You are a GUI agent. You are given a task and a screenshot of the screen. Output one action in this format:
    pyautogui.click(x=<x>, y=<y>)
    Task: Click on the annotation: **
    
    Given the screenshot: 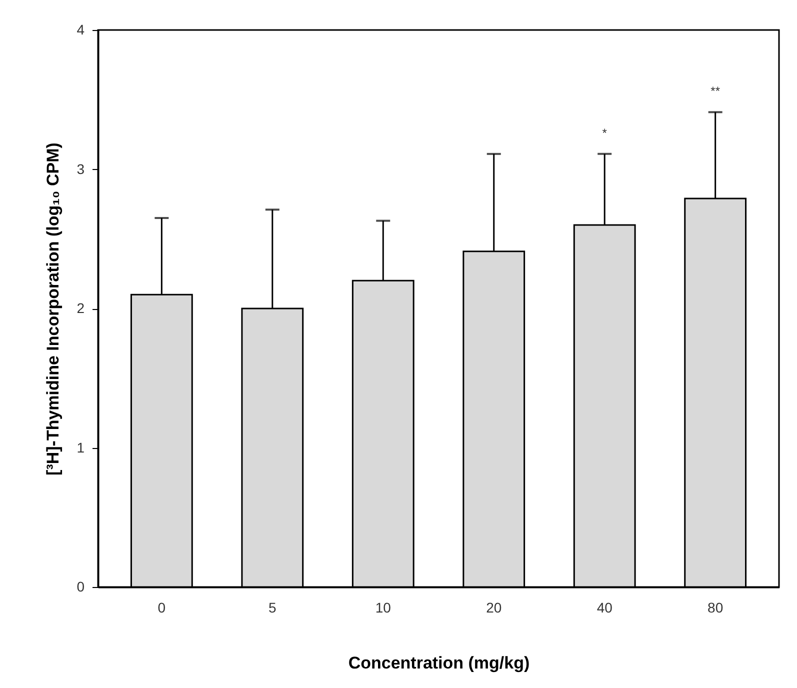 What is the action you would take?
    pyautogui.click(x=715, y=91)
    